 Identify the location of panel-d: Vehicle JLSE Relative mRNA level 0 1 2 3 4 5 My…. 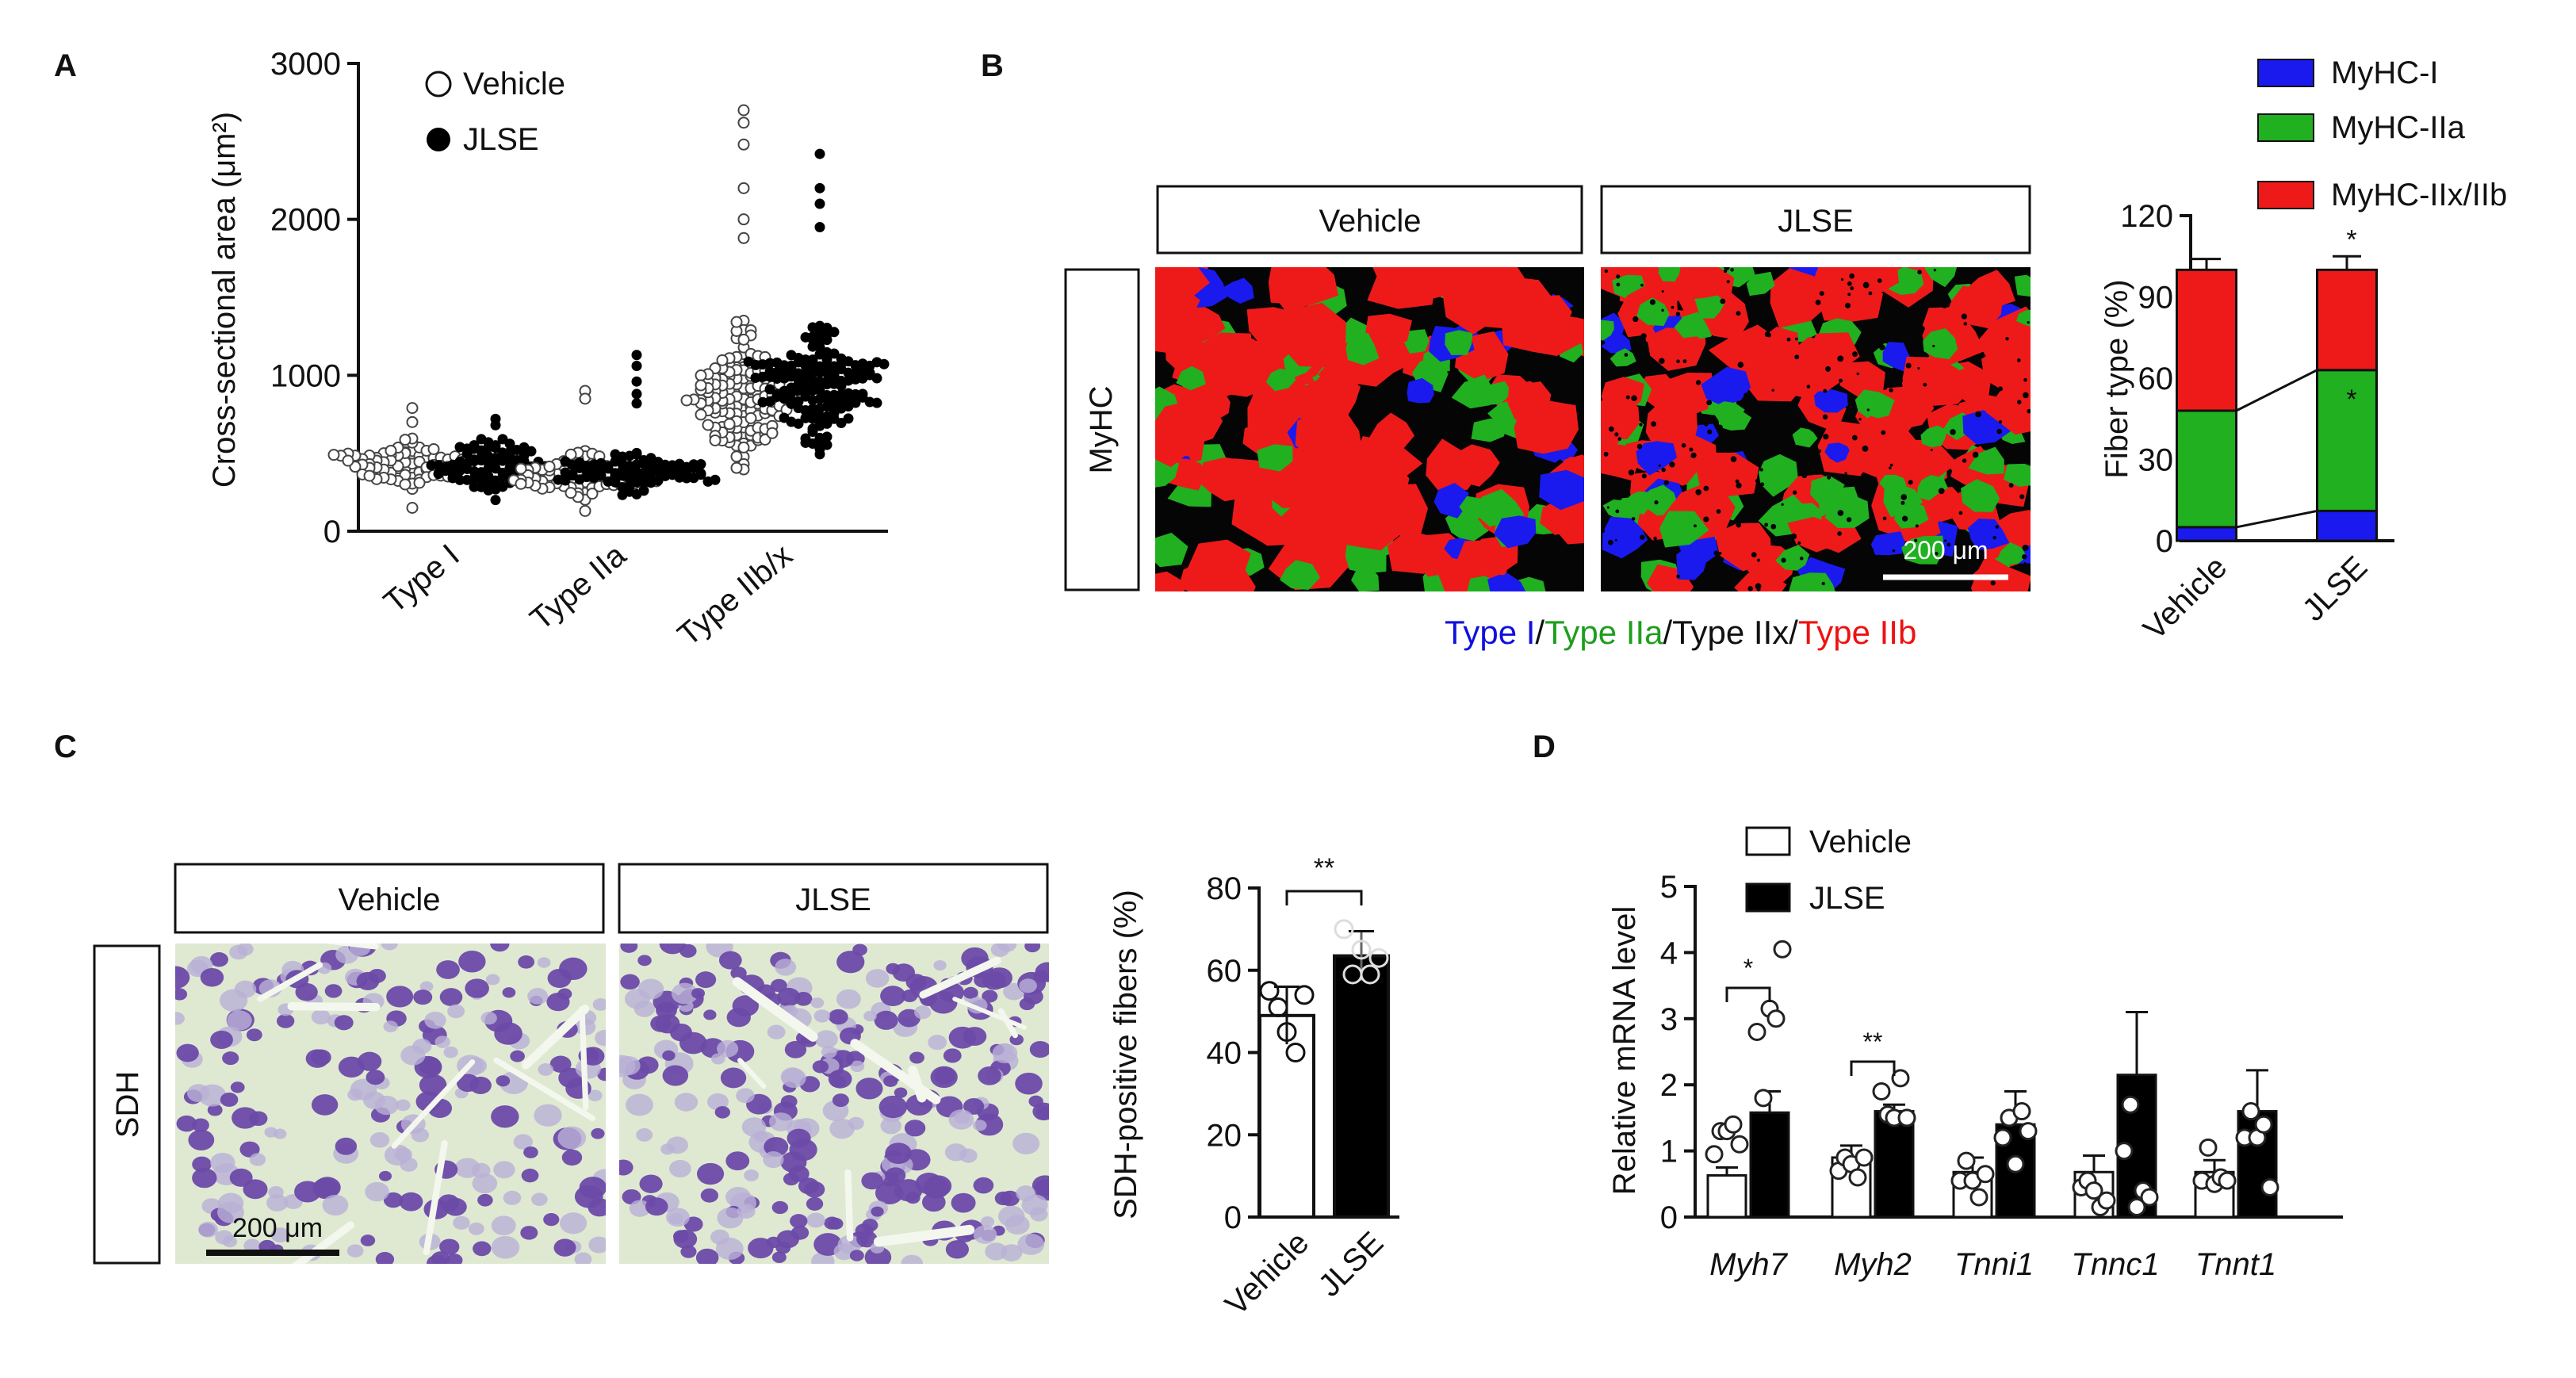
(1975, 1053).